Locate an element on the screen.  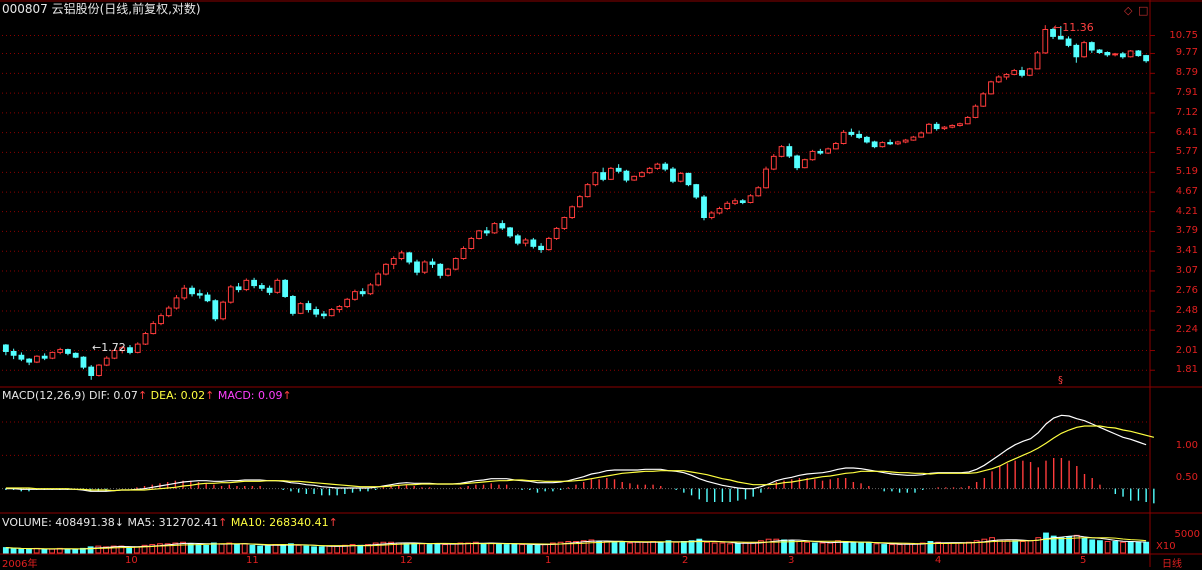
square-icon: □ is located at coordinates (1143, 10).